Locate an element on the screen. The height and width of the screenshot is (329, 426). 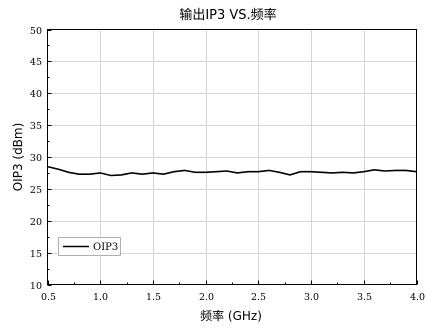
y-axis-label: OIP3 (dBm) is located at coordinates (18, 157).